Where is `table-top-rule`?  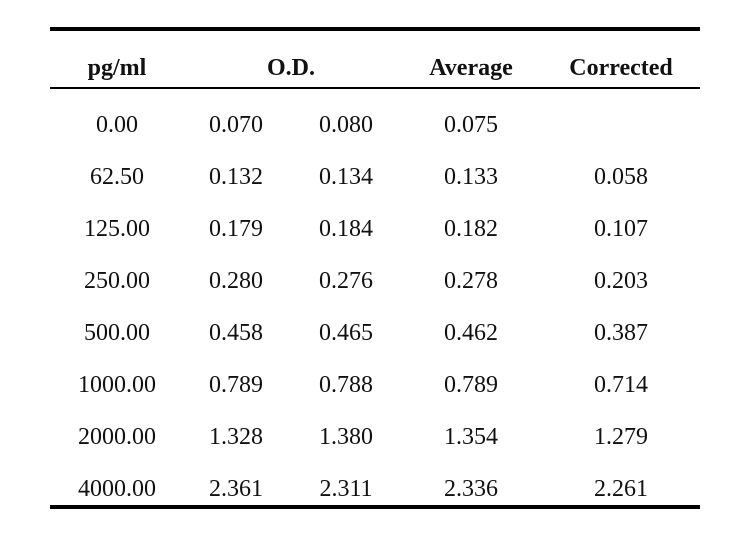 table-top-rule is located at coordinates (375, 29).